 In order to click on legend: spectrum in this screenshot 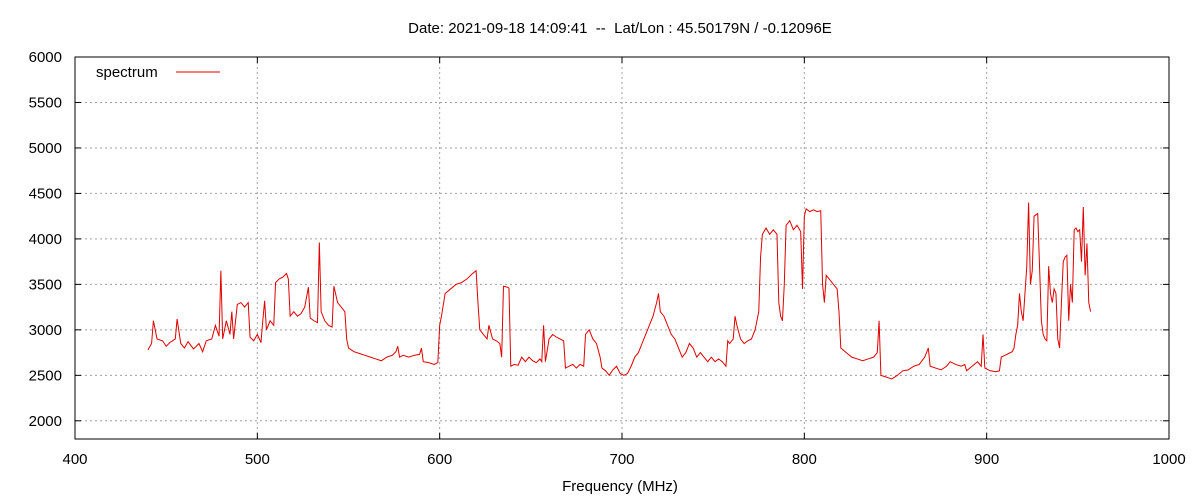, I will do `click(158, 72)`.